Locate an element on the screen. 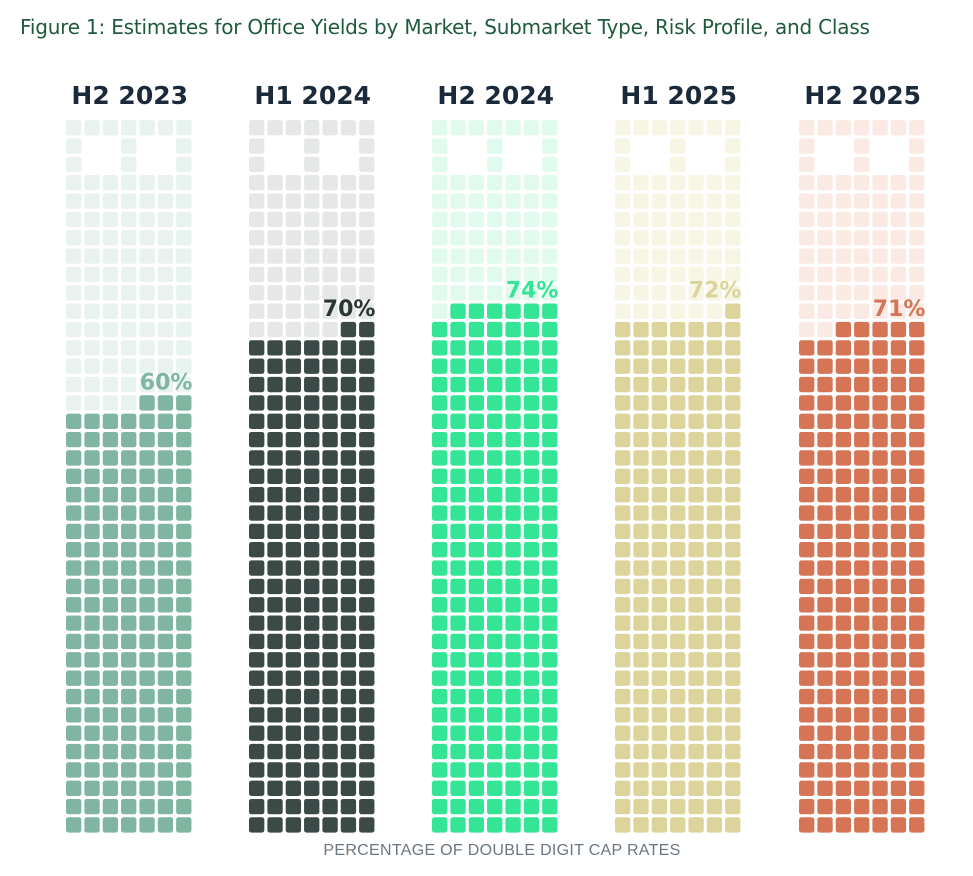  period-label: H2 2024 is located at coordinates (495, 95).